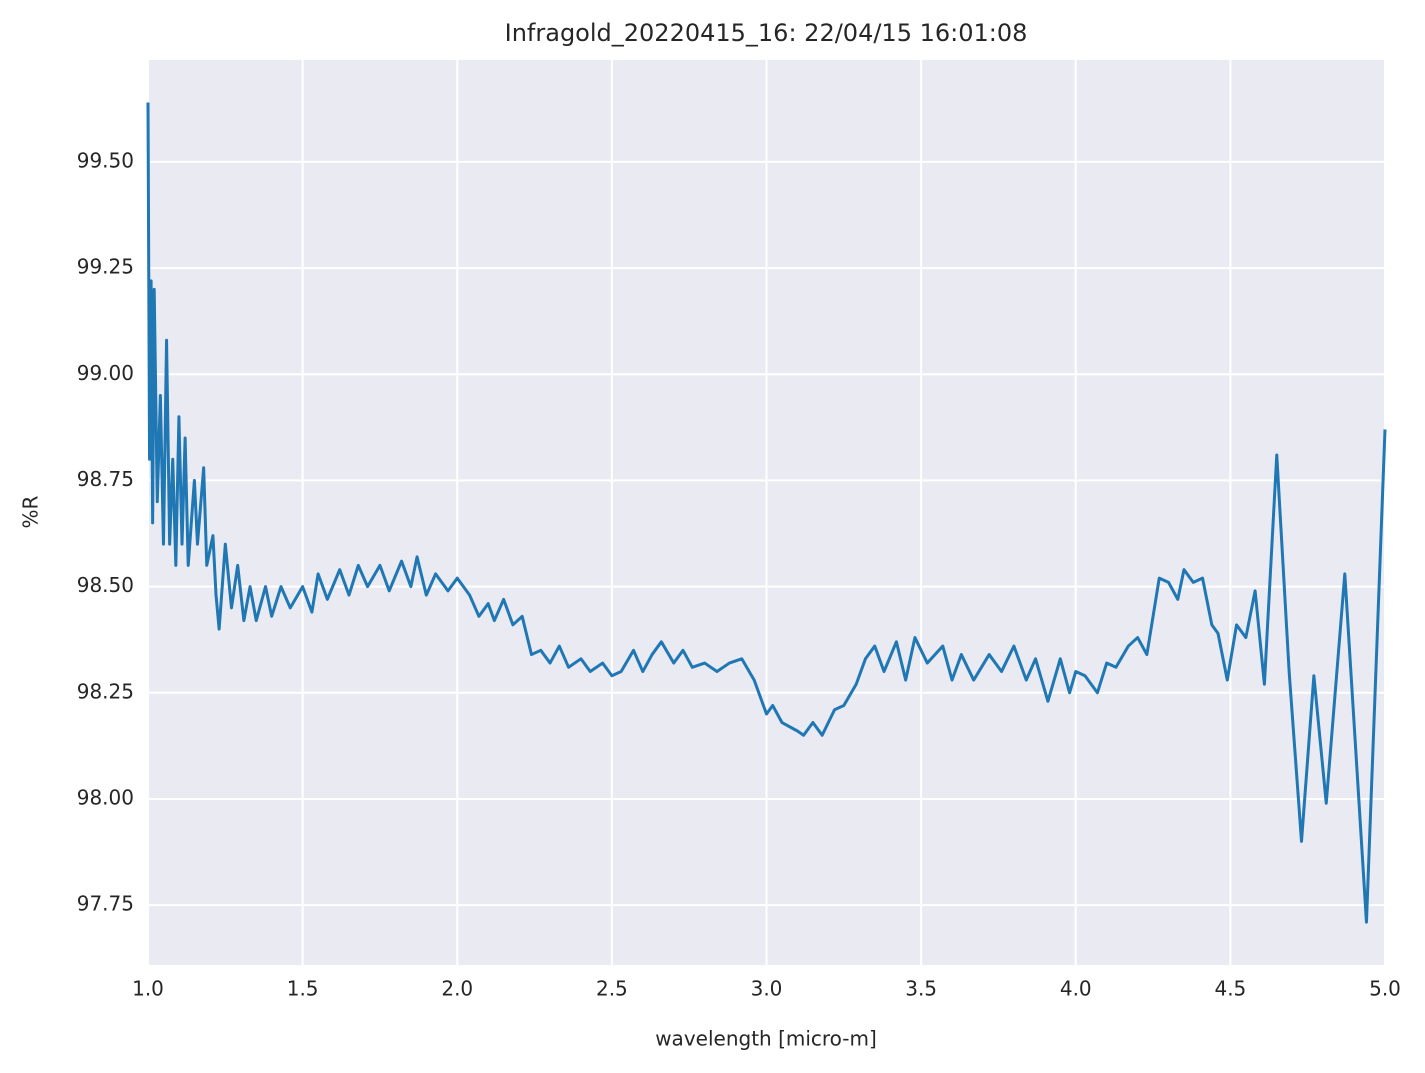  What do you see at coordinates (921, 989) in the screenshot?
I see `x-tick-label: 3.5` at bounding box center [921, 989].